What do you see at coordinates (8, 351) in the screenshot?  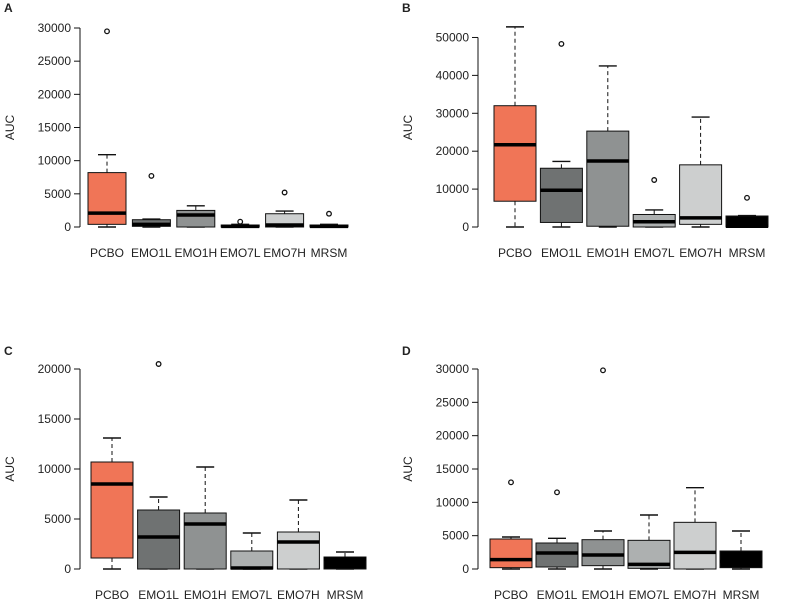 I see `panel-letter: C` at bounding box center [8, 351].